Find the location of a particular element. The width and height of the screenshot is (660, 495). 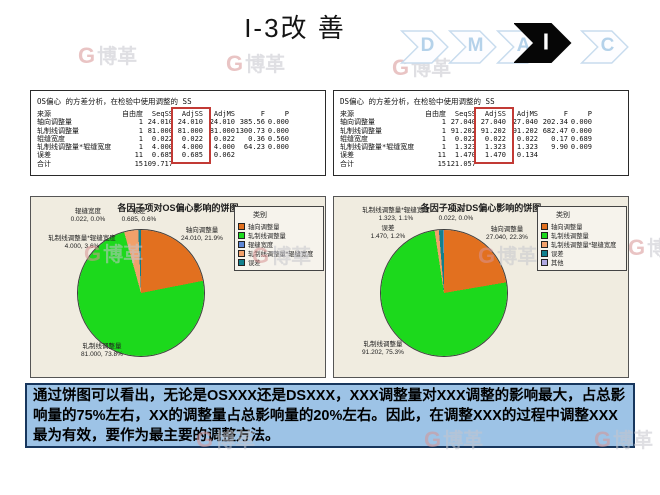

table-row: 轴向调整量 1 24.010 24.010 24.010 385.56 0.000 is located at coordinates (163, 122).